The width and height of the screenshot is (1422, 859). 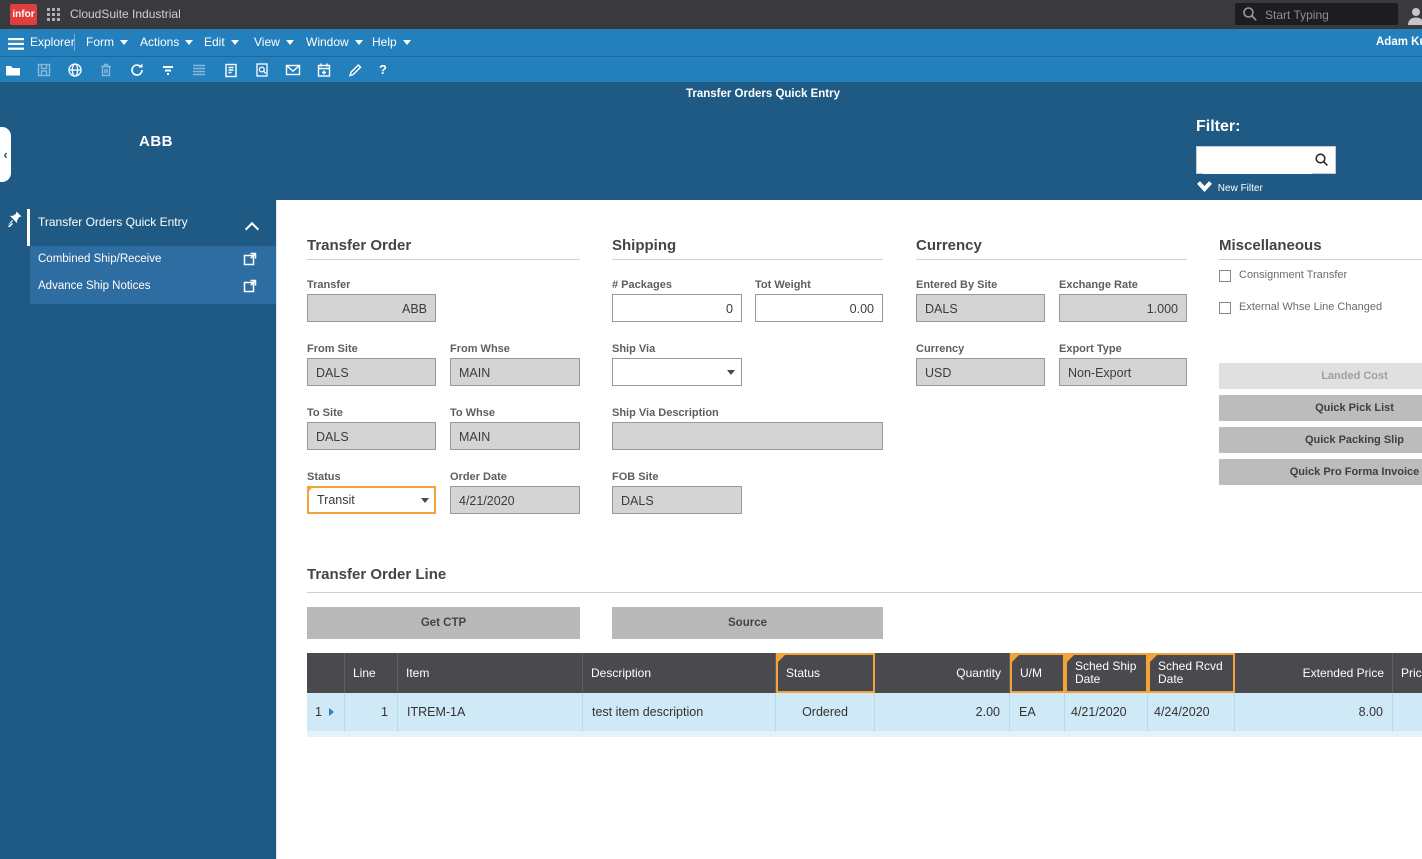 What do you see at coordinates (957, 285) in the screenshot?
I see `entered-by-site-label: Entered By Site` at bounding box center [957, 285].